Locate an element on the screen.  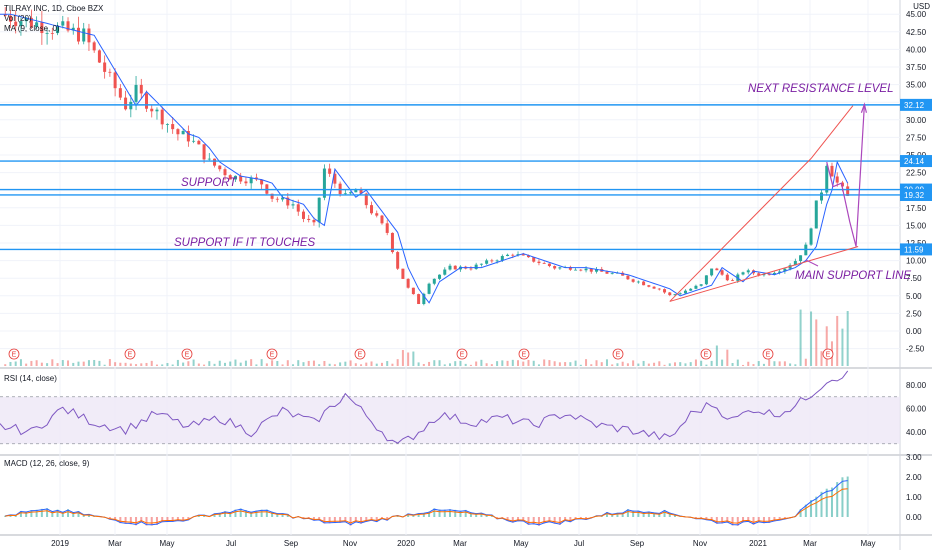
price-tick-label: 27.50 is located at coordinates (916, 137).